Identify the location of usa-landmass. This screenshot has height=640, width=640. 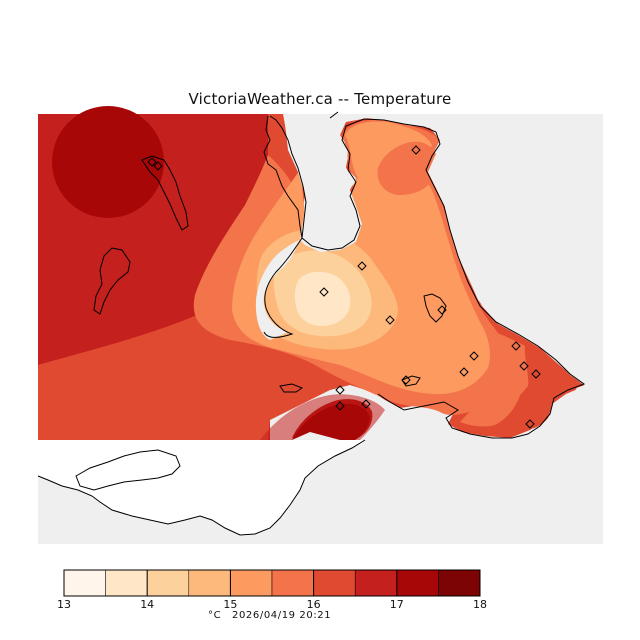
(201, 487).